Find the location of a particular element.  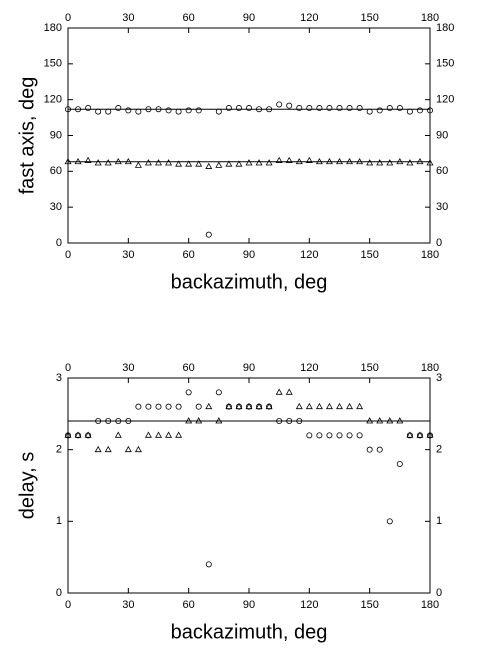

y-tick-label: 0 is located at coordinates (59, 243).